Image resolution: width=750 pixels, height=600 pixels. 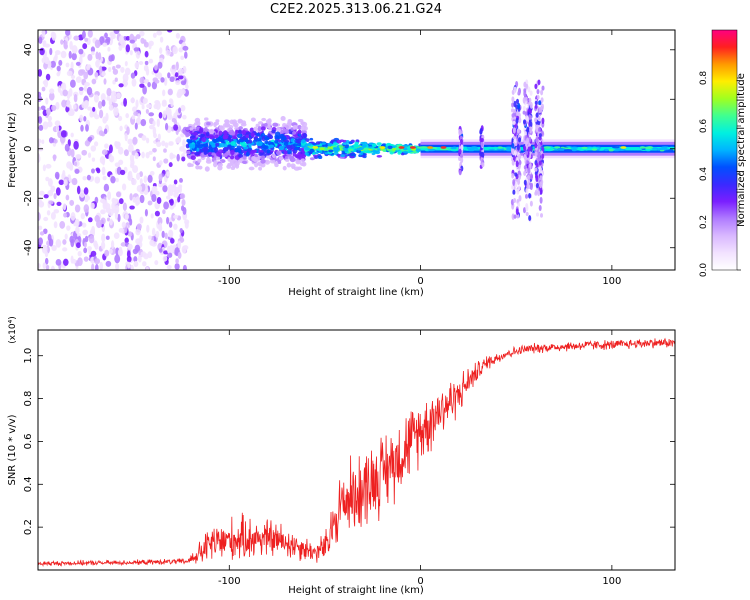 I want to click on x-tick-label: -100, so click(x=229, y=281).